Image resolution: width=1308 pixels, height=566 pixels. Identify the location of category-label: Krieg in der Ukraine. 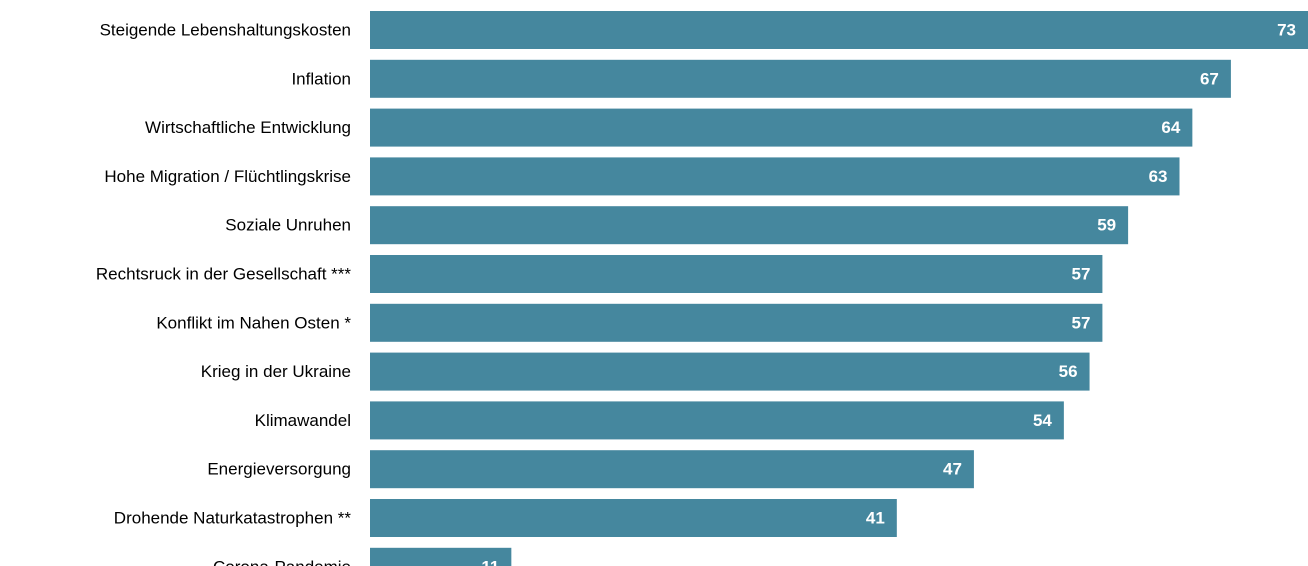
(276, 371).